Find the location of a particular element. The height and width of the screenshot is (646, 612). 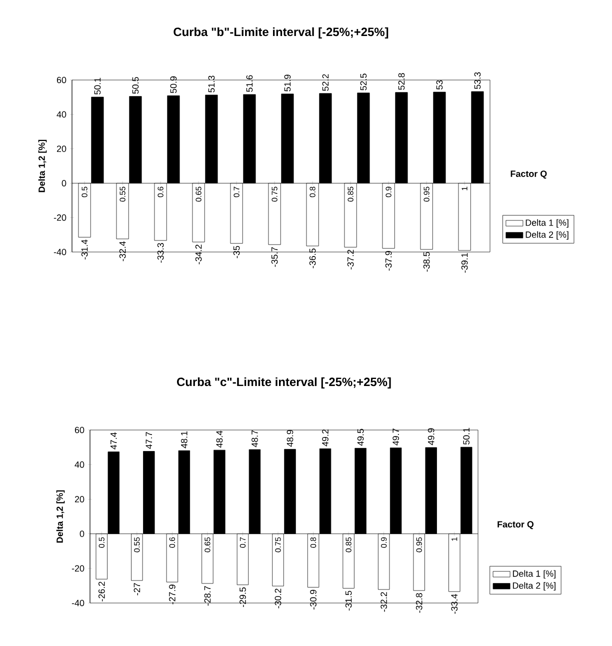

data-label: -33.3 is located at coordinates (160, 253).